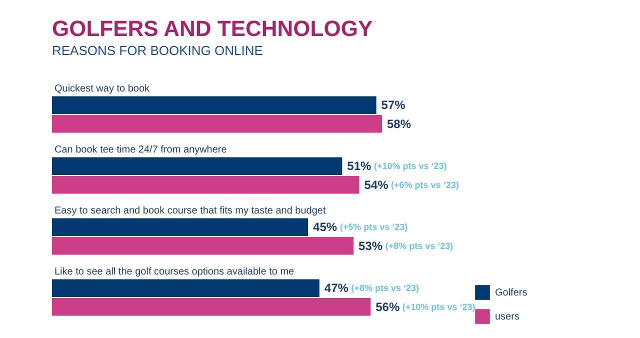  What do you see at coordinates (507, 317) in the screenshot?
I see `legend-label: users` at bounding box center [507, 317].